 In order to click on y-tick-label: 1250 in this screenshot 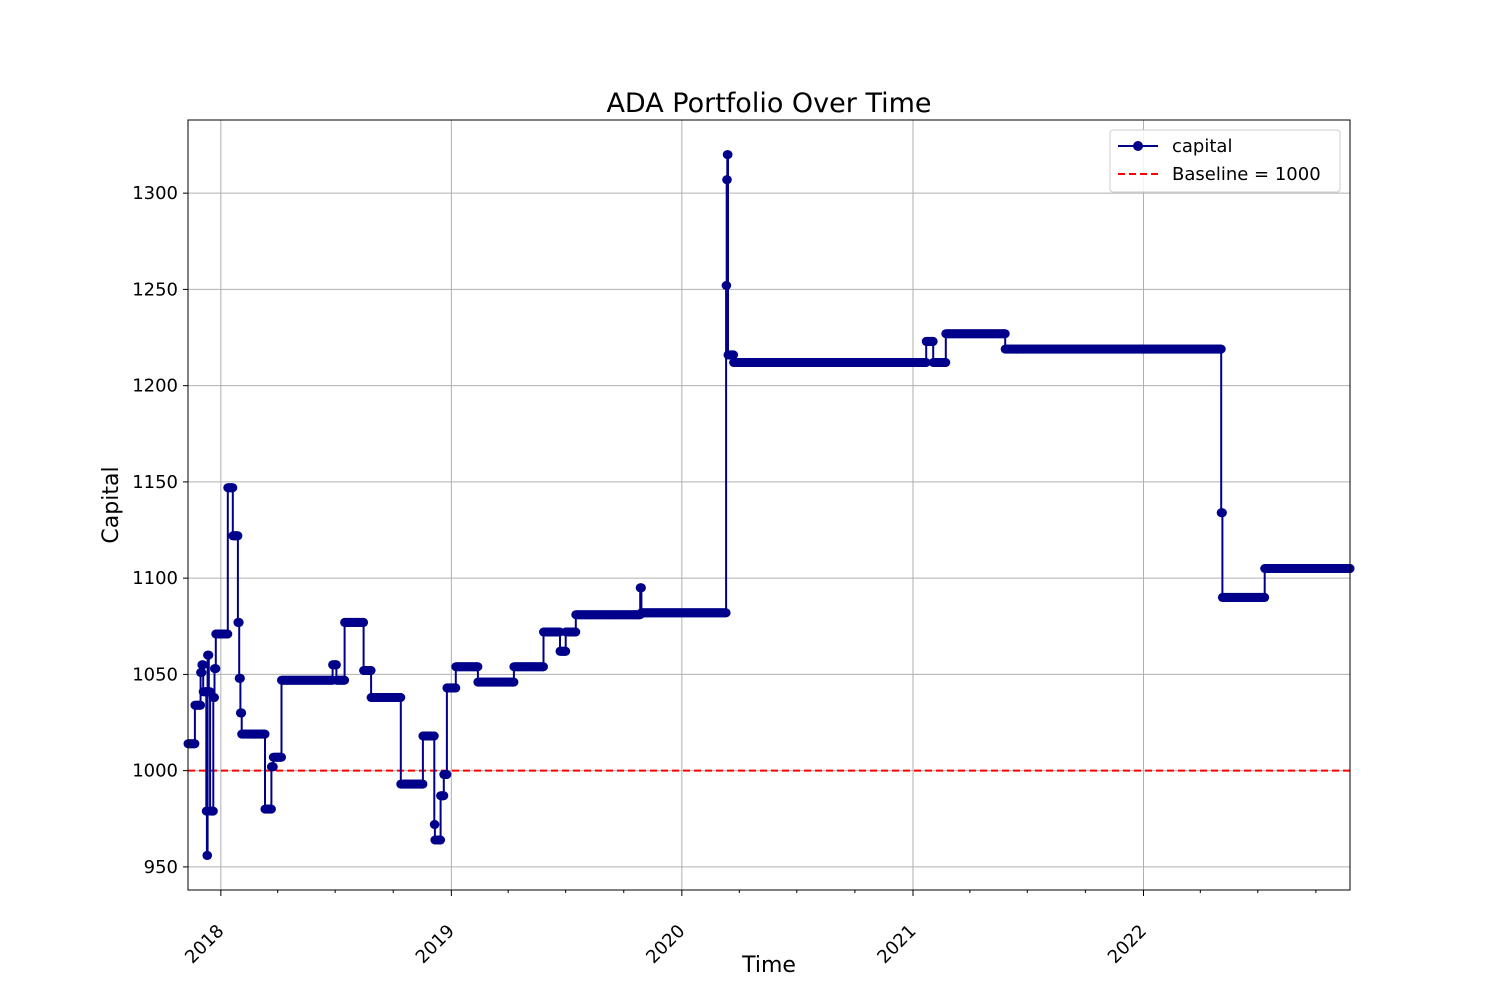, I will do `click(155, 289)`.